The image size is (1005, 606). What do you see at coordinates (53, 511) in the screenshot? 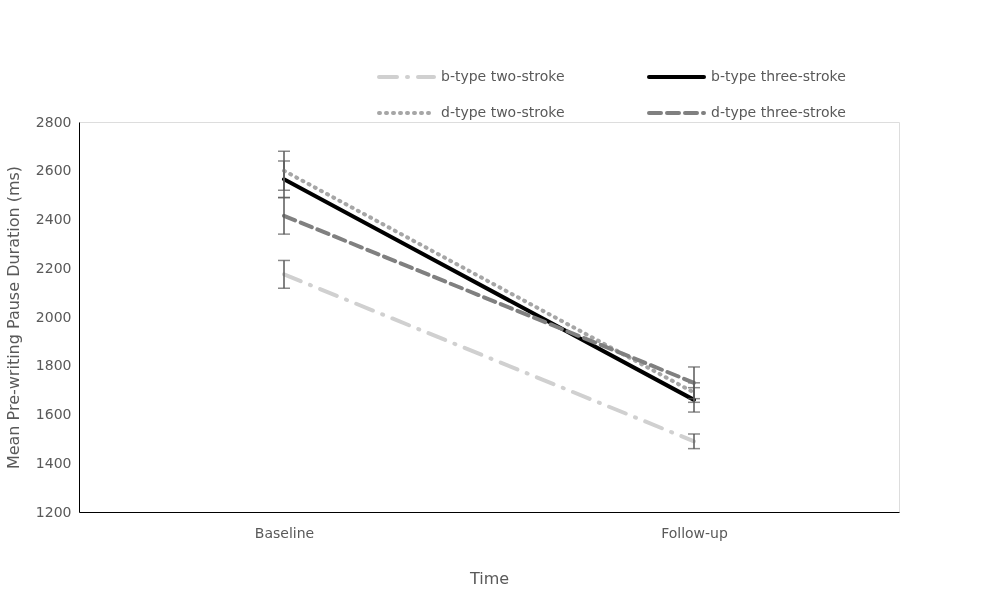
I see `y-tick-label: 1200` at bounding box center [53, 511].